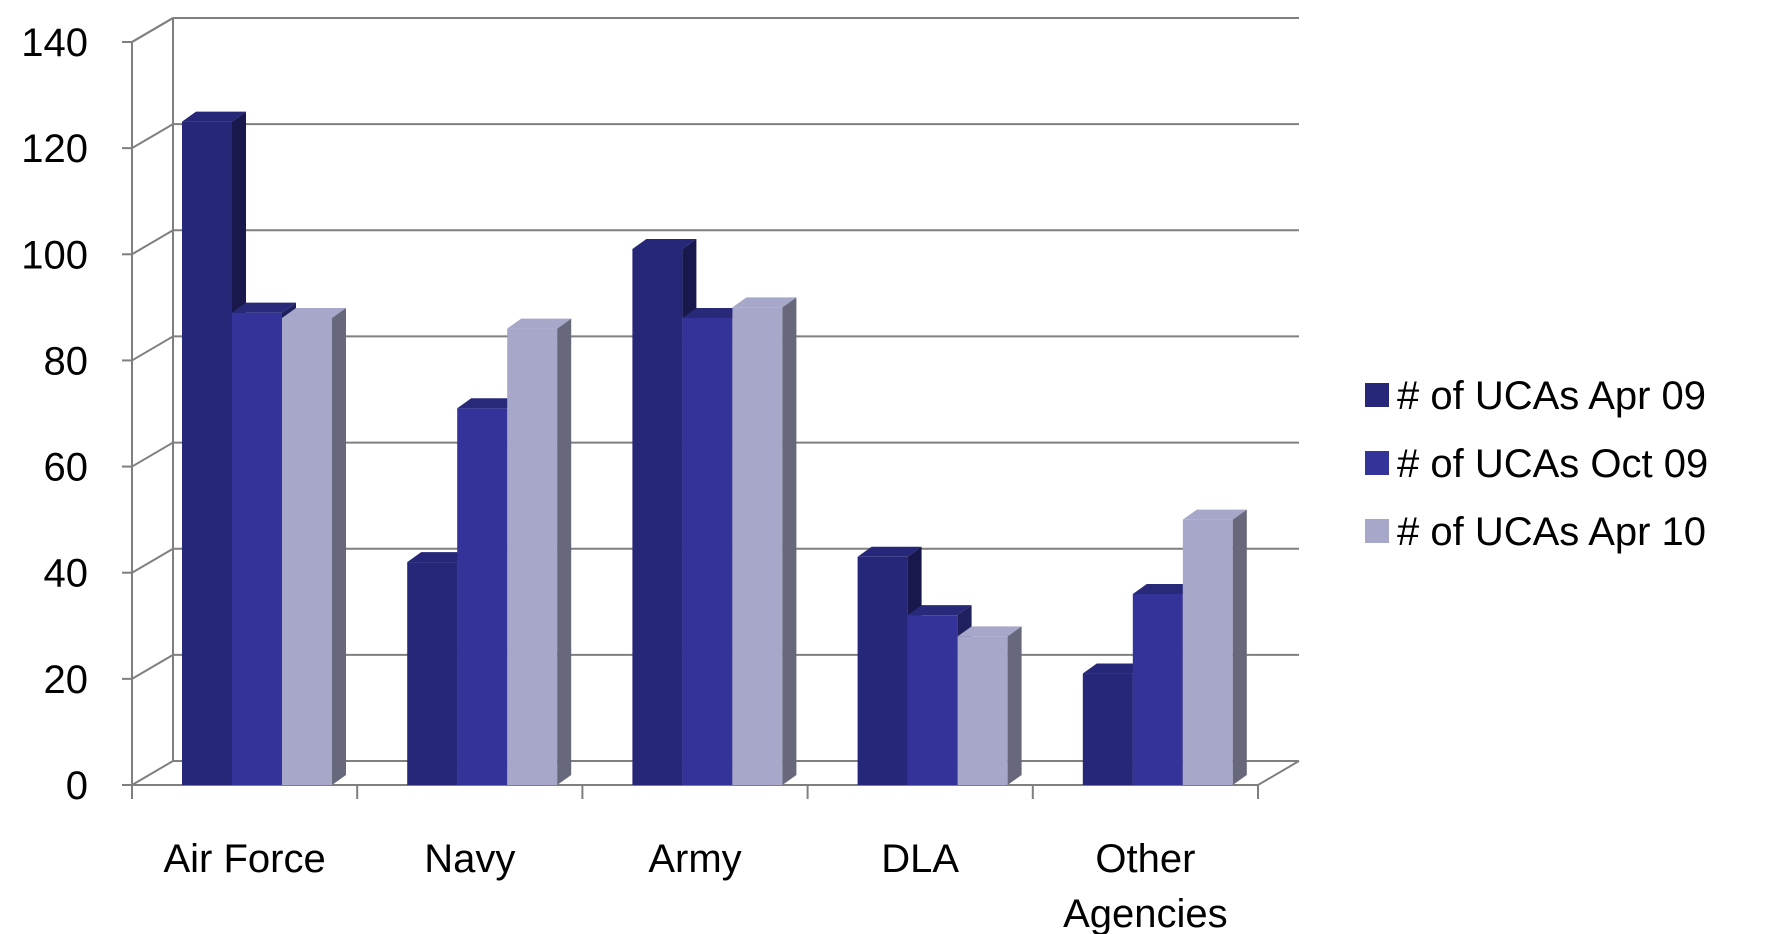 Image resolution: width=1783 pixels, height=934 pixels. I want to click on y-tick-label: 0, so click(77, 786).